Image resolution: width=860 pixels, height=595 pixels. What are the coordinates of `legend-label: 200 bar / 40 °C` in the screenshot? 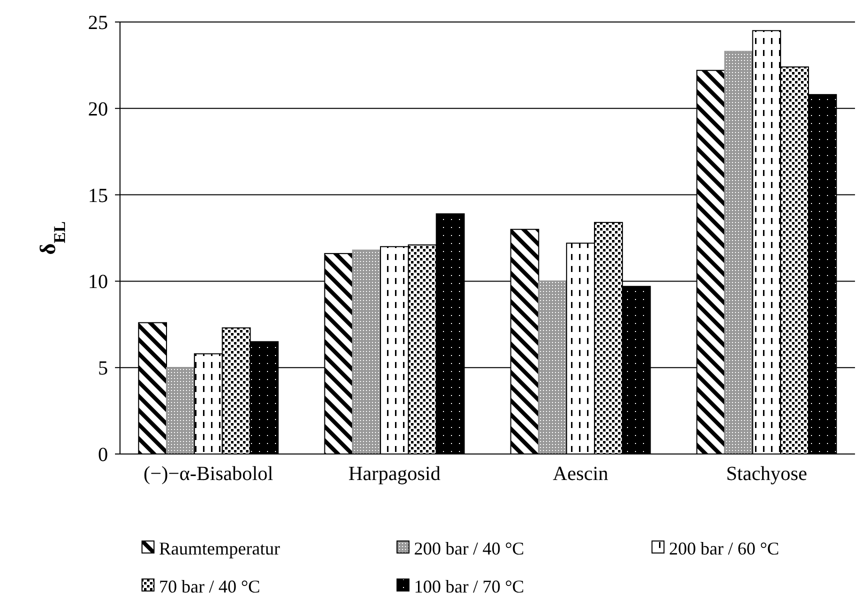 It's located at (469, 548).